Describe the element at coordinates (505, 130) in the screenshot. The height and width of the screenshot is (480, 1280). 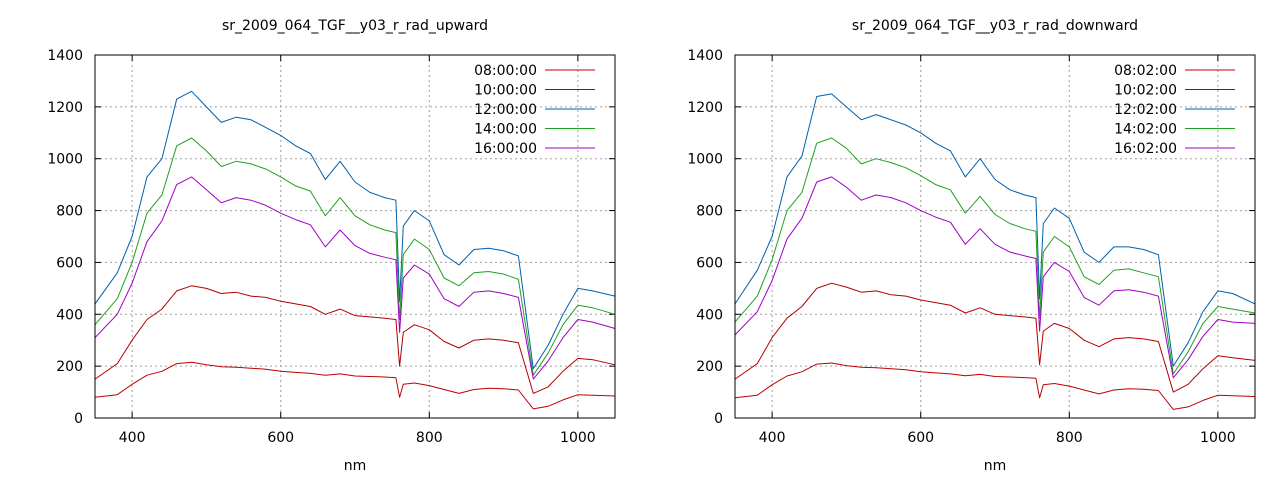
I see `legend-label: 14:00:00` at that location.